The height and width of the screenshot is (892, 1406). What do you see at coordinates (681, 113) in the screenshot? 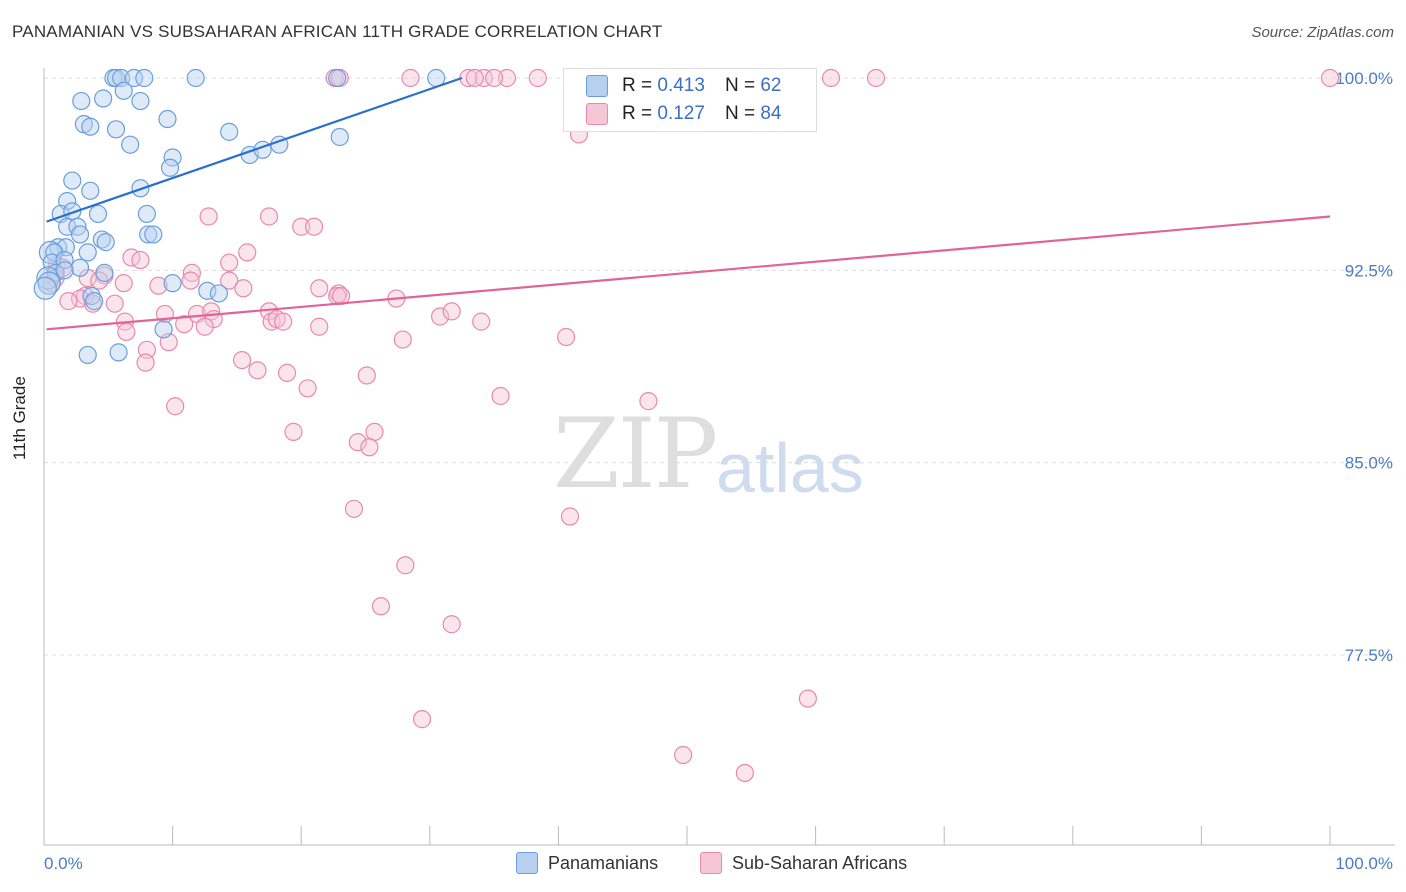
I see `r-value-pink: 0.127` at bounding box center [681, 113].